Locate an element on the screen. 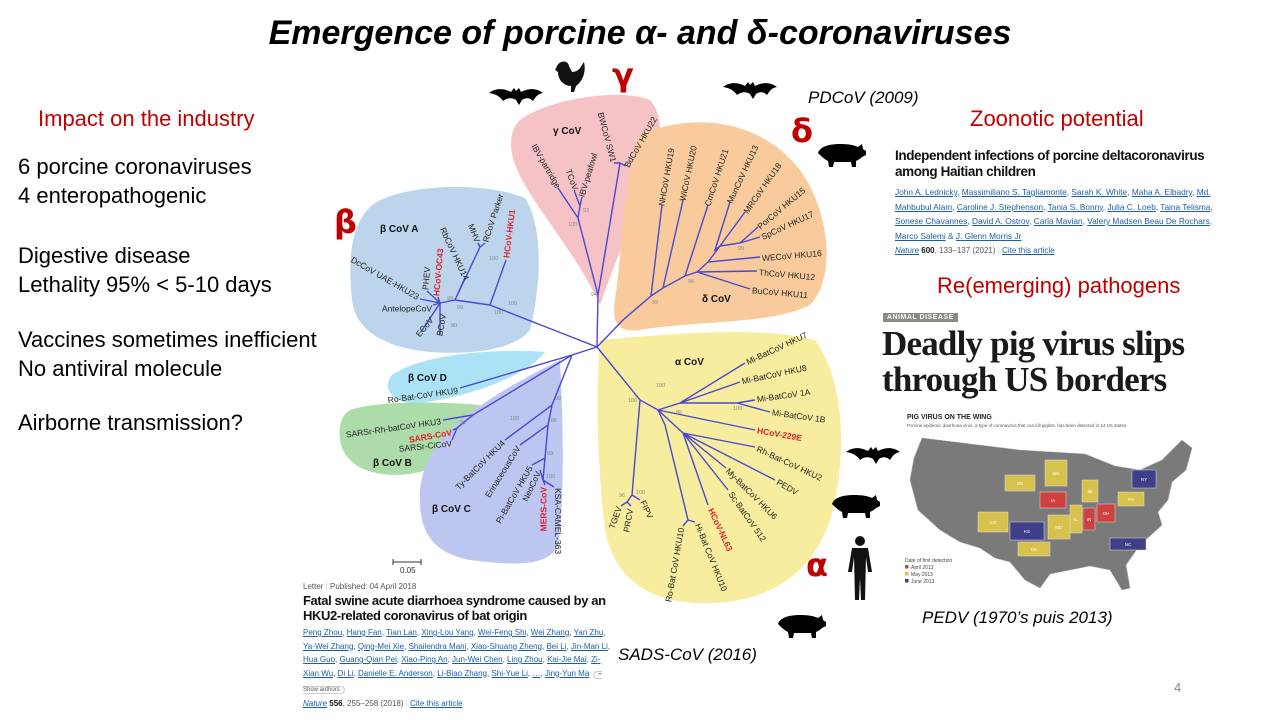 The height and width of the screenshot is (720, 1280). zoonotic-heading: Zoonotic potential is located at coordinates (1057, 118).